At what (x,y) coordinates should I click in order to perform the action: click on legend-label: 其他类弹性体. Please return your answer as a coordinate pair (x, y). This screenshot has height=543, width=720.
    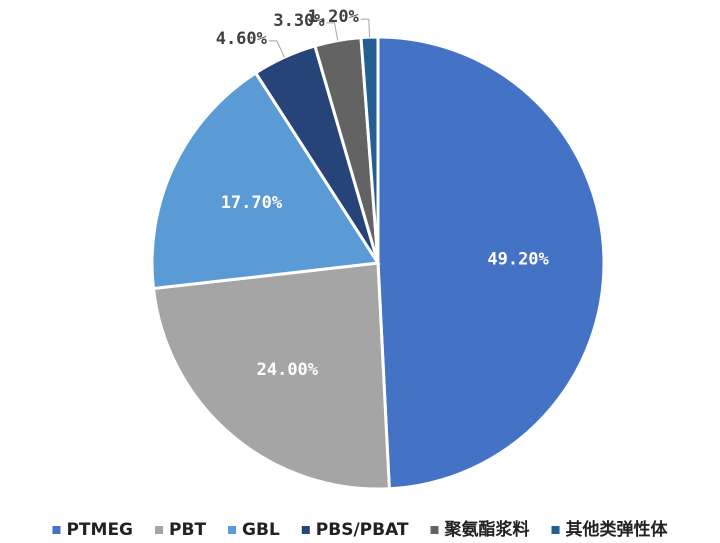
    Looking at the image, I should click on (617, 529).